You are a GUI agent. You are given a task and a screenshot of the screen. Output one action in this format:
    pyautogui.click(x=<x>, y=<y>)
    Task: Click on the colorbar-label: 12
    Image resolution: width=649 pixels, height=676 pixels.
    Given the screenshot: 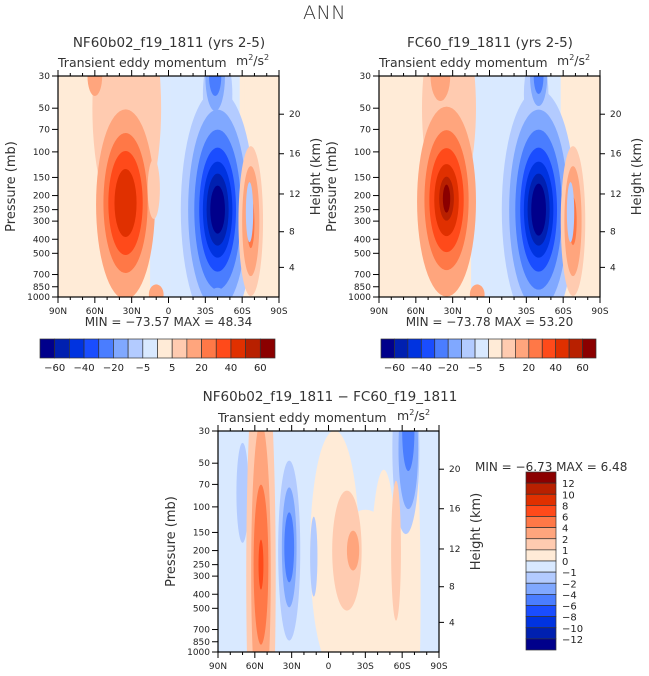 What is the action you would take?
    pyautogui.click(x=568, y=484)
    